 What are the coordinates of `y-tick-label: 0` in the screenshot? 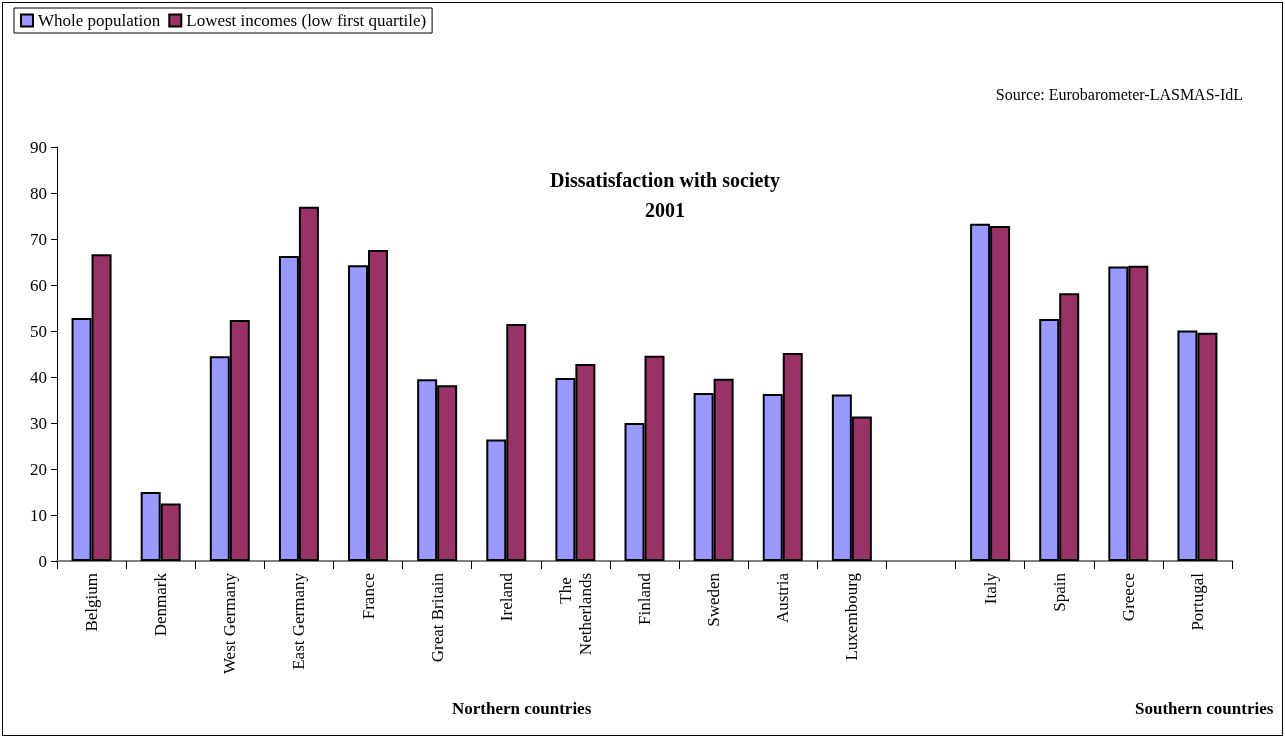 It's located at (42, 561).